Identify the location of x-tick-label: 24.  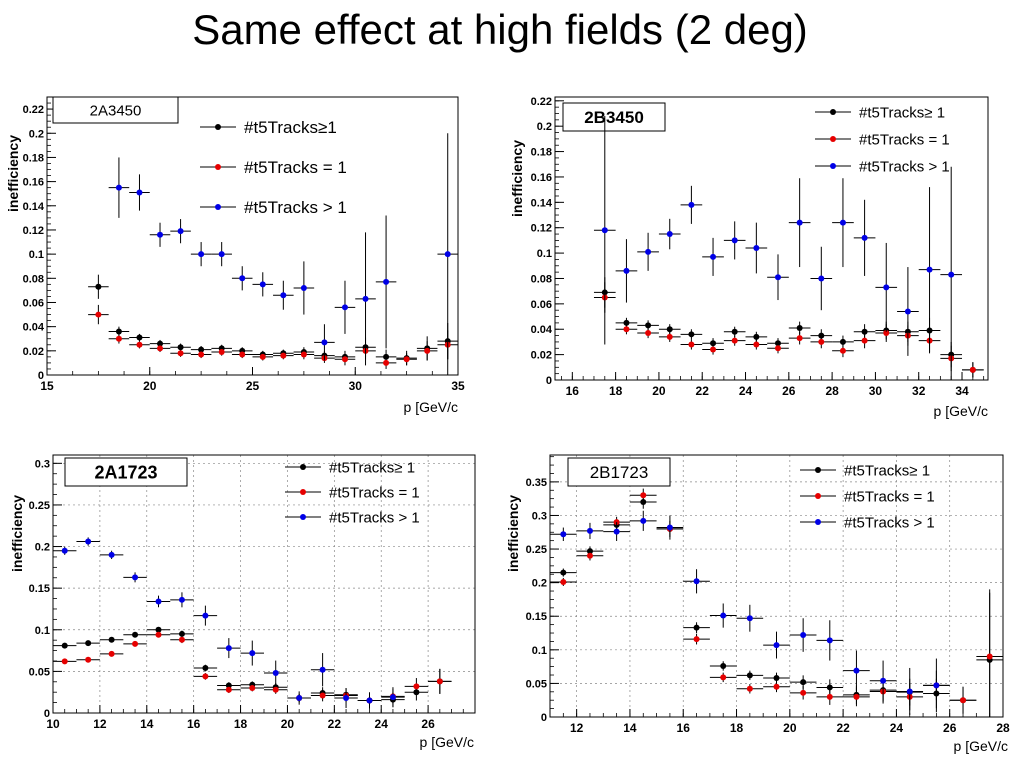
(382, 724).